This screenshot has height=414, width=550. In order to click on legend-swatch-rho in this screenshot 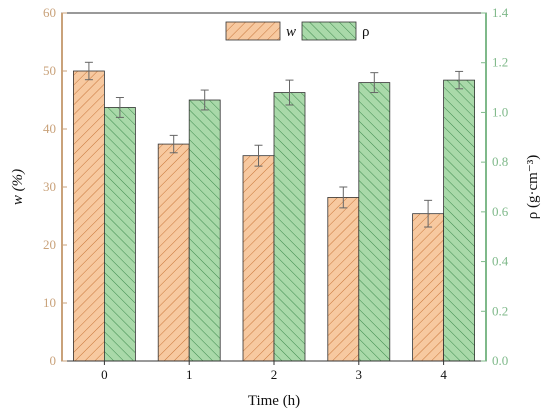, I will do `click(329, 31)`.